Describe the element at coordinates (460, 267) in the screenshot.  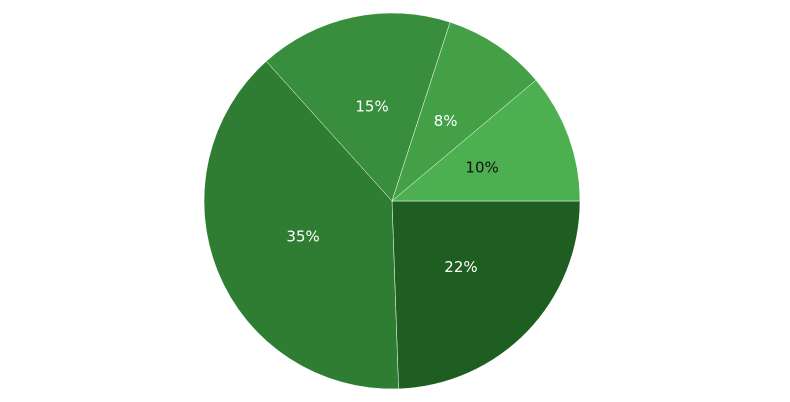
I see `slice-label: 22%` at that location.